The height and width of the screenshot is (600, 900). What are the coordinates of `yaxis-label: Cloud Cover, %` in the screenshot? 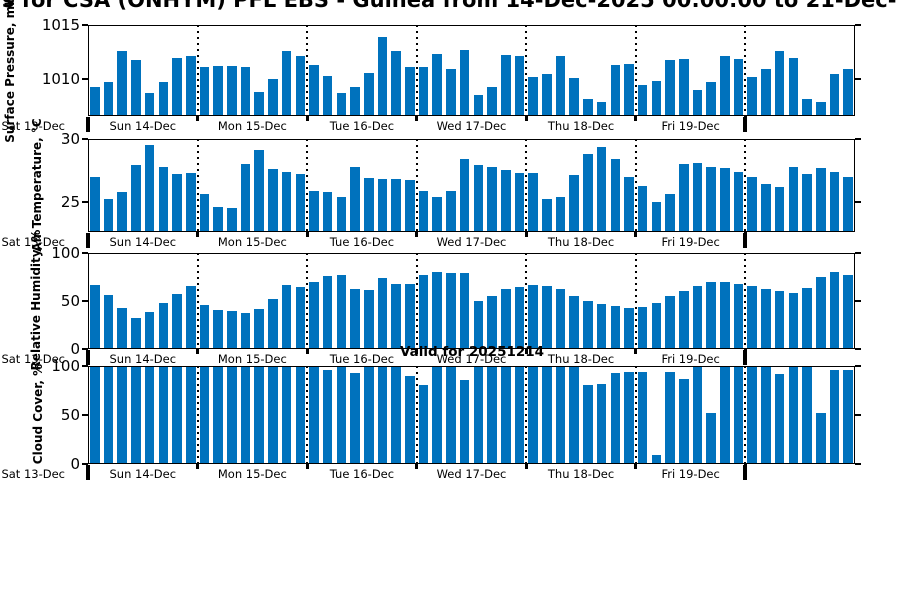 It's located at (38, 414).